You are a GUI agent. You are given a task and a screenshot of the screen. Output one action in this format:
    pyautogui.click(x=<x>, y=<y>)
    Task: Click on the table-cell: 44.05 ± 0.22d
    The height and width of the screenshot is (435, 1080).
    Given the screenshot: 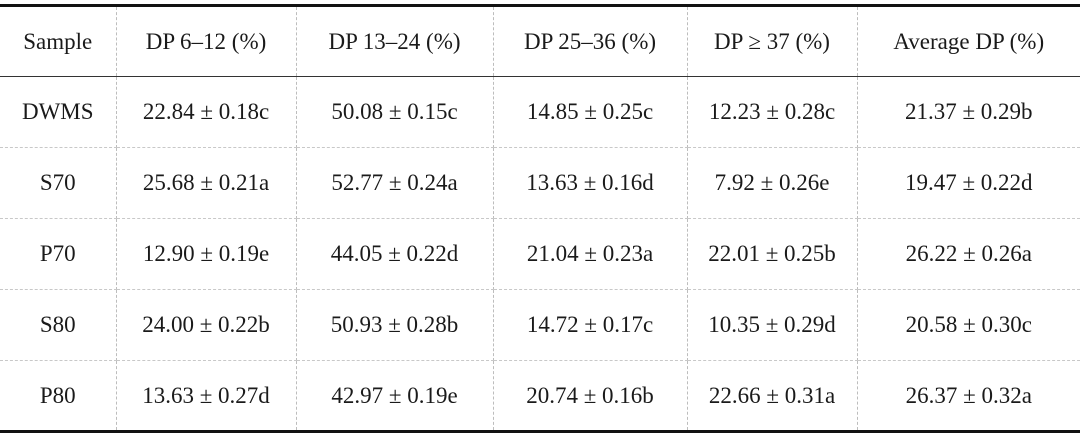 What is the action you would take?
    pyautogui.click(x=394, y=254)
    